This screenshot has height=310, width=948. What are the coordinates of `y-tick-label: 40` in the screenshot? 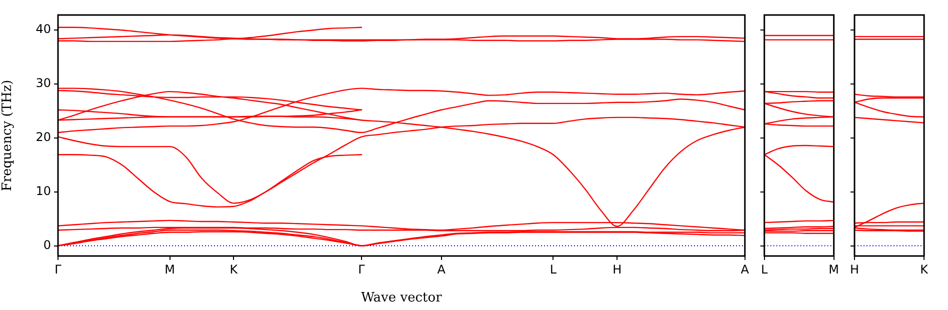 It's located at (43, 29).